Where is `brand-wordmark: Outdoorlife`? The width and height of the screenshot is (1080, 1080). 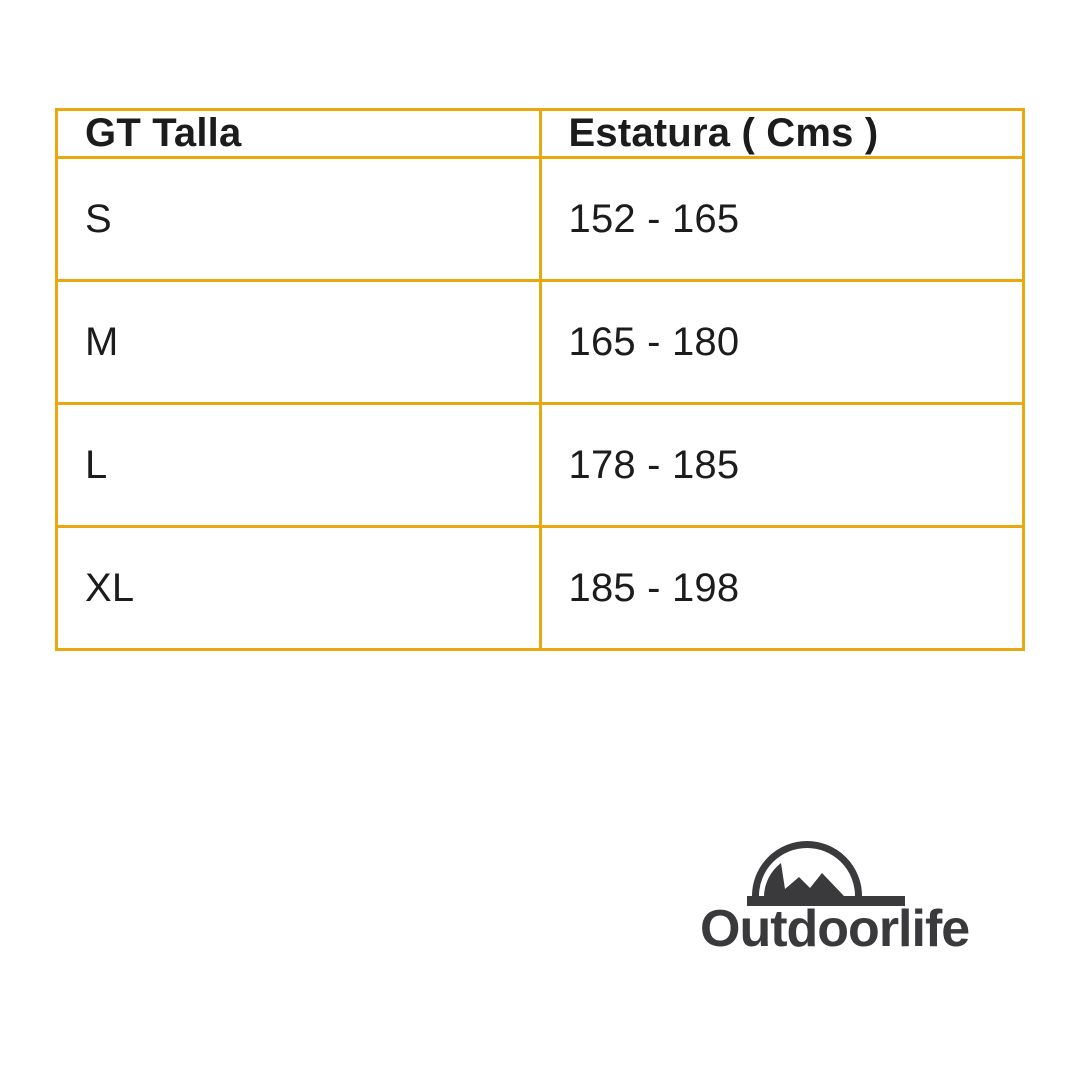
brand-wordmark: Outdoorlife is located at coordinates (835, 929).